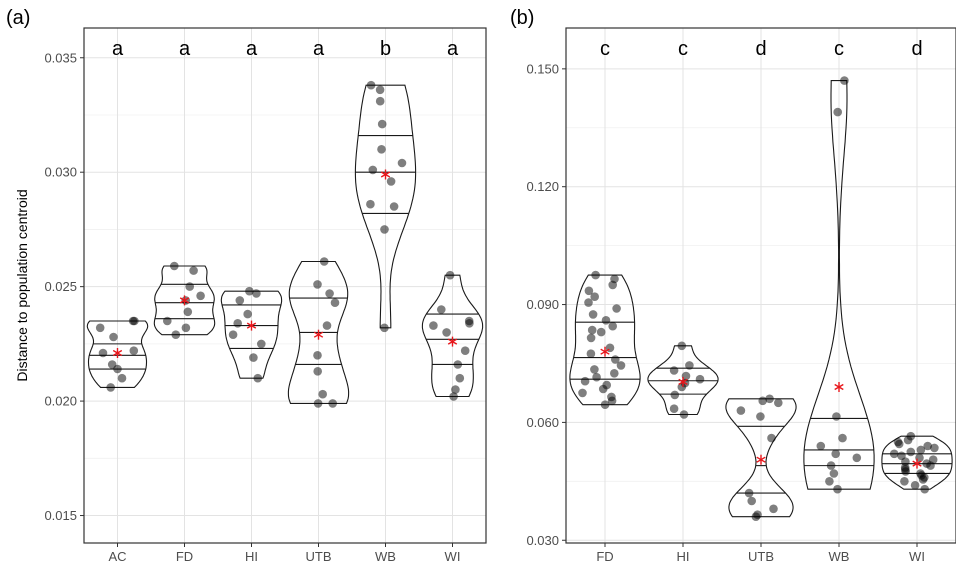 The width and height of the screenshot is (956, 564). What do you see at coordinates (184, 189) in the screenshot?
I see `violin-fd: a` at bounding box center [184, 189].